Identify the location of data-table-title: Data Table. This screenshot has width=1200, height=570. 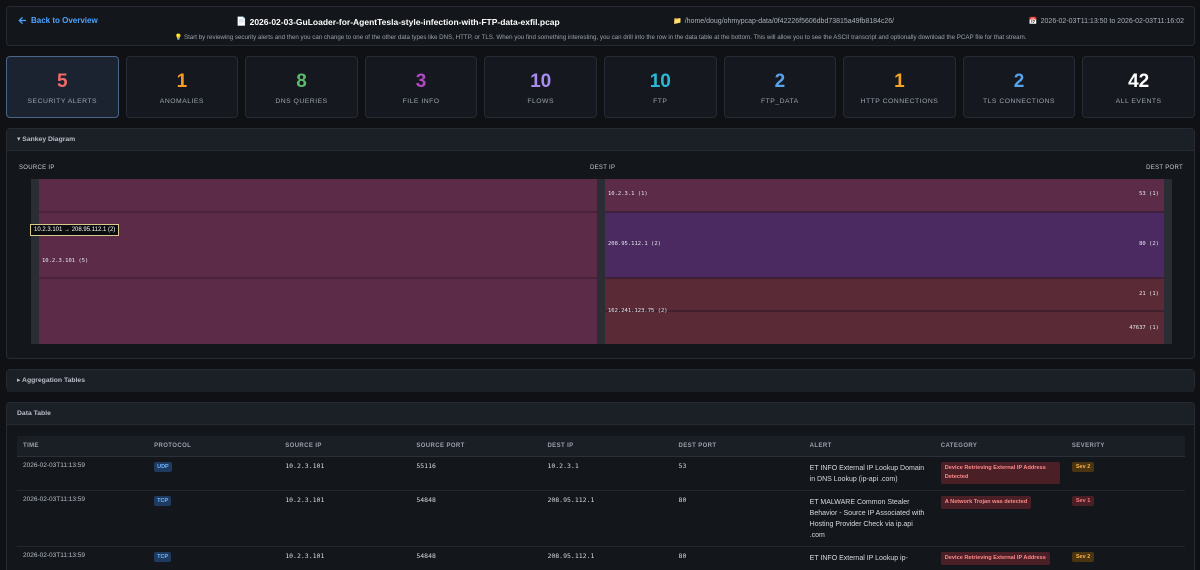
(600, 414).